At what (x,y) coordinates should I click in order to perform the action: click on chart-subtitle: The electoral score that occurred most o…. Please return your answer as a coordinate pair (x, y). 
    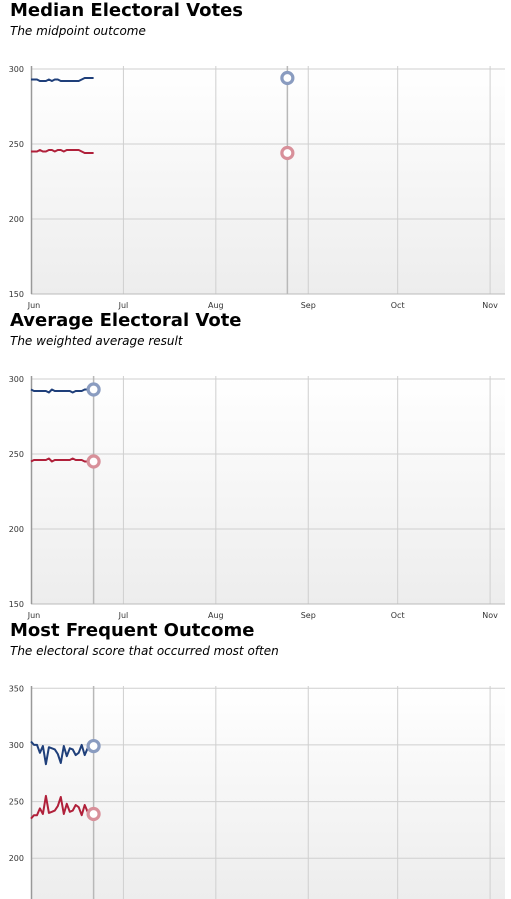
    Looking at the image, I should click on (144, 651).